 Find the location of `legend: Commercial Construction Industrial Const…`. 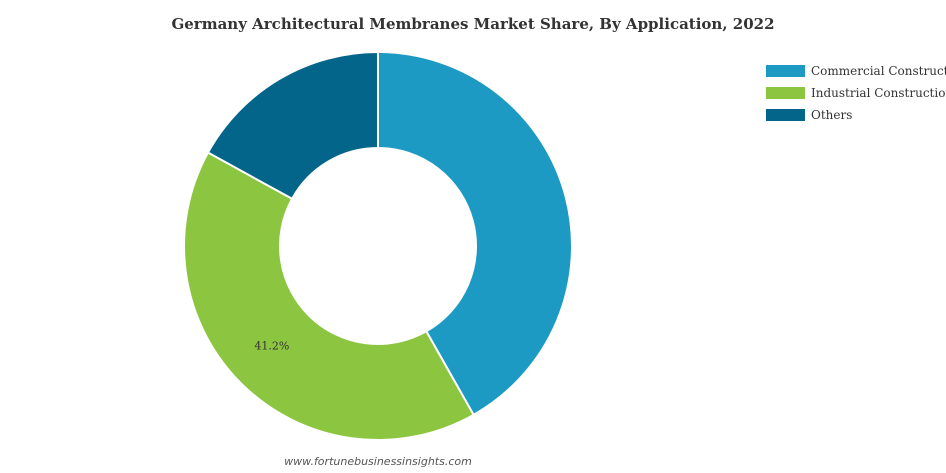

legend: Commercial Construction Industrial Const… is located at coordinates (856, 93).